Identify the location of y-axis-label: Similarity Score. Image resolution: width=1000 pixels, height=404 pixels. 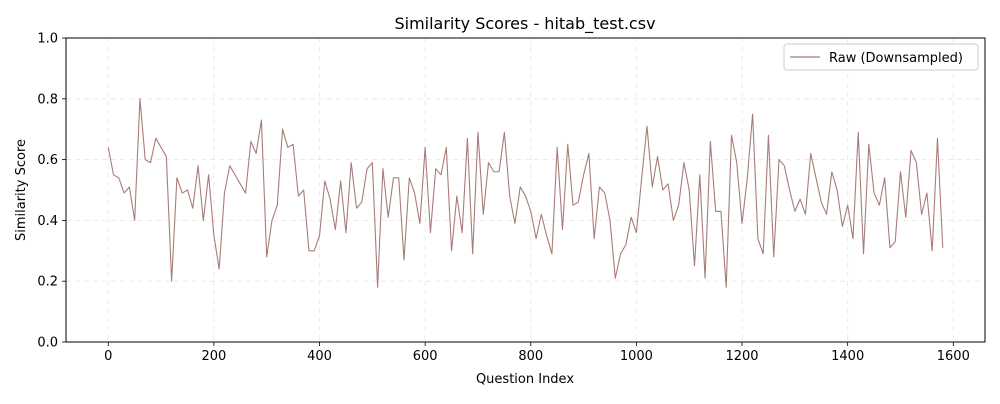
(21, 190).